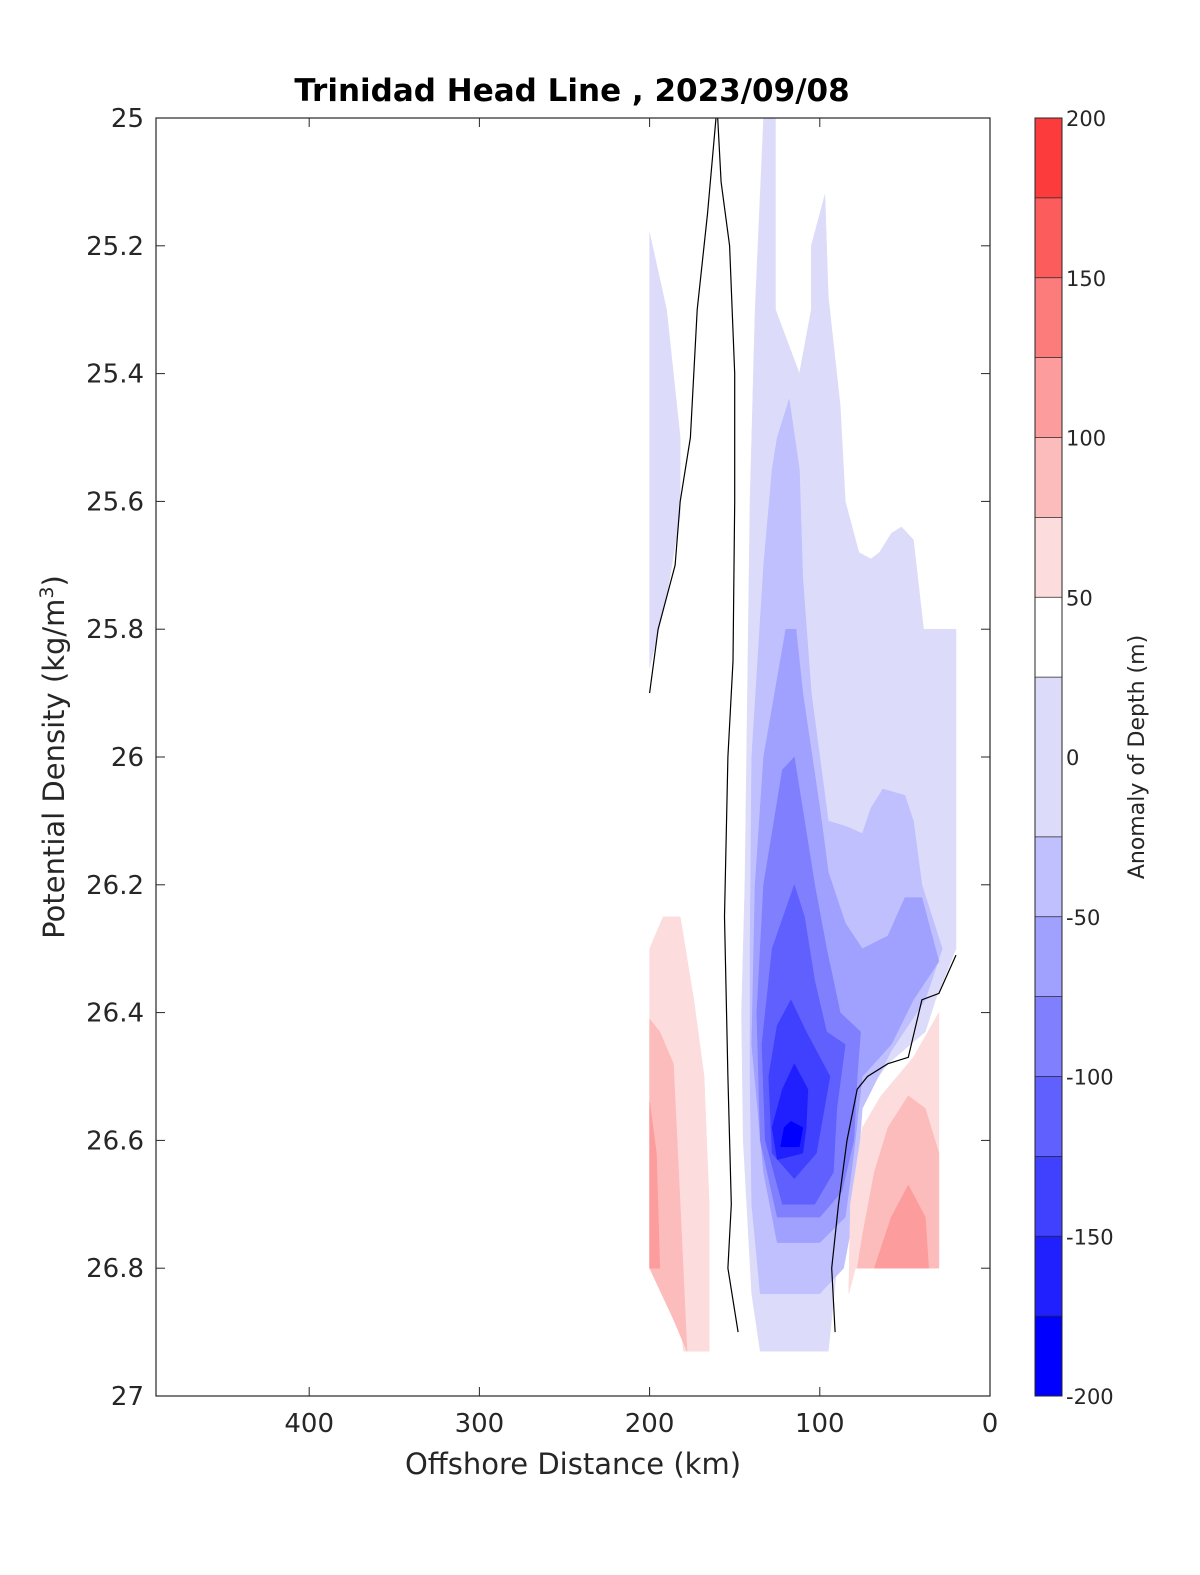 The image size is (1200, 1575). Describe the element at coordinates (990, 1424) in the screenshot. I see `x-tick-label: 0` at that location.